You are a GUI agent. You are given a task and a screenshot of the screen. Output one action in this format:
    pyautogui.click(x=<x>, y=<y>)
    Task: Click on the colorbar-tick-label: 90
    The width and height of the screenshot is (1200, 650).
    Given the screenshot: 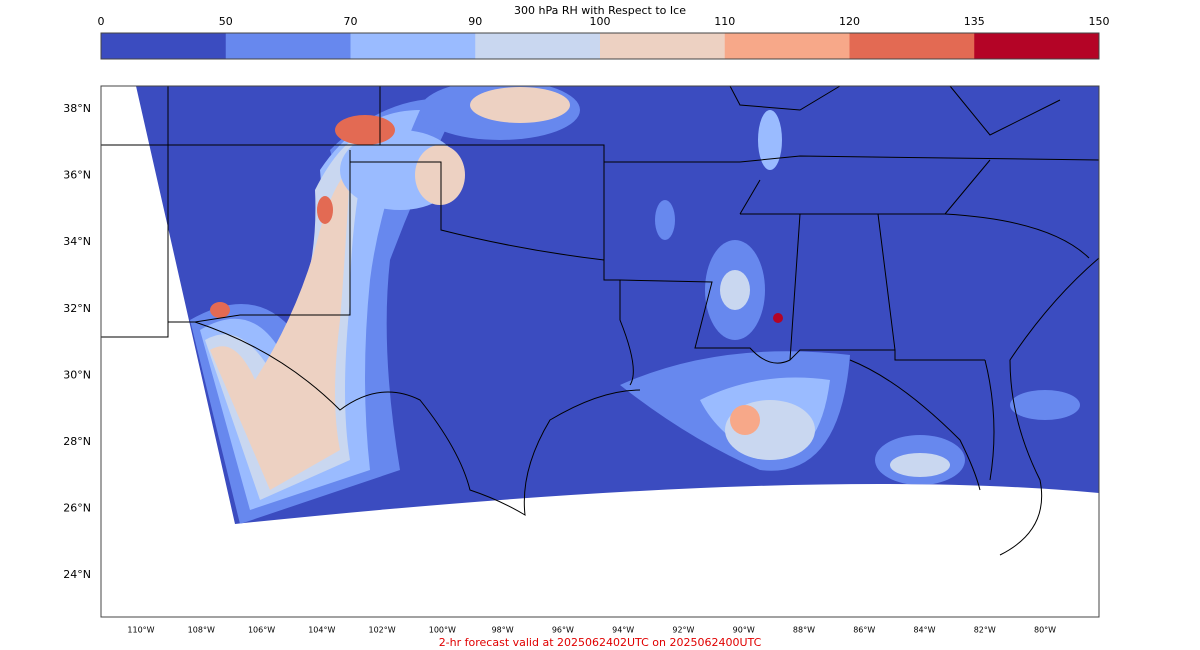 What is the action you would take?
    pyautogui.click(x=475, y=21)
    